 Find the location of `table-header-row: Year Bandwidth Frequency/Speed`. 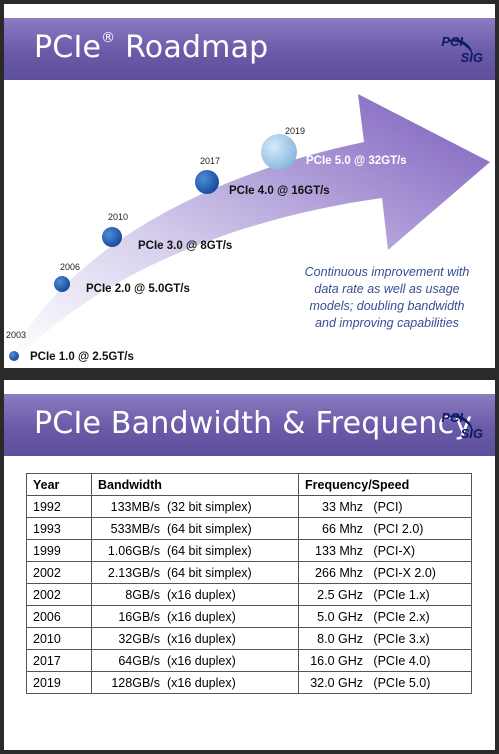

table-header-row: Year Bandwidth Frequency/Speed is located at coordinates (249, 484).